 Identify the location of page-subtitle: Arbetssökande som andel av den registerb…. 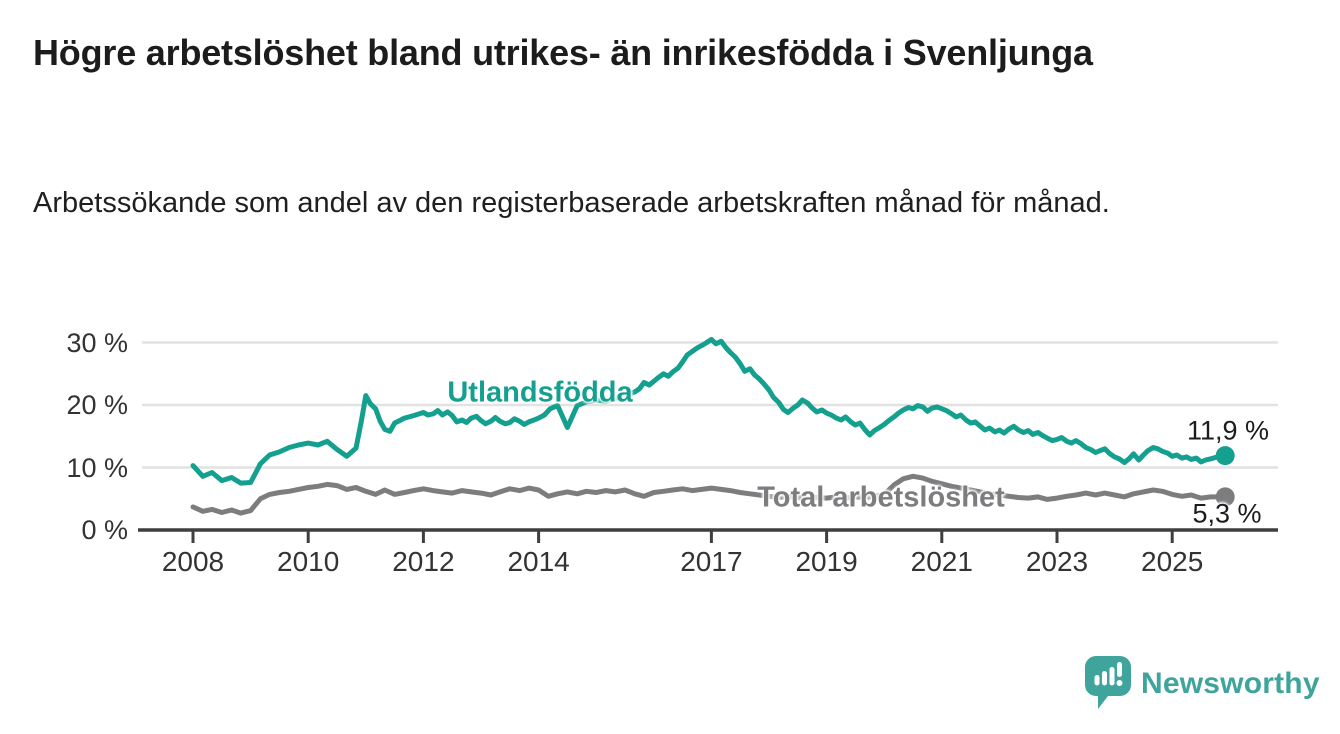
(571, 203).